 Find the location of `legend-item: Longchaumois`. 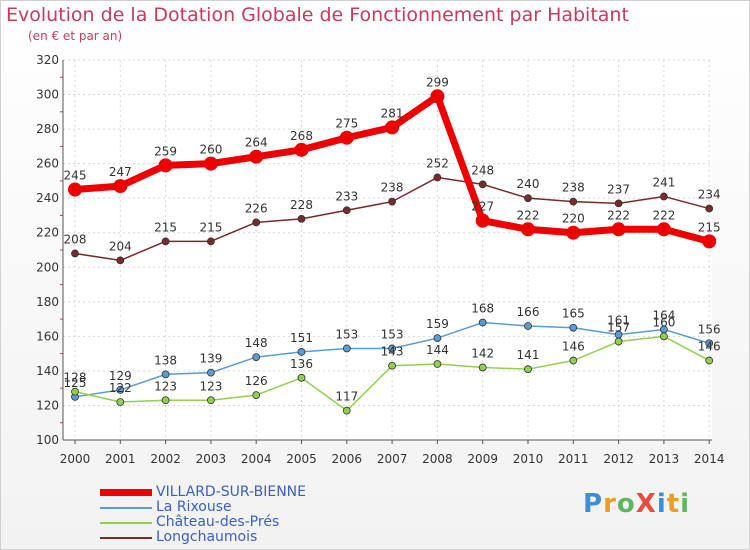

legend-item: Longchaumois is located at coordinates (220, 537).